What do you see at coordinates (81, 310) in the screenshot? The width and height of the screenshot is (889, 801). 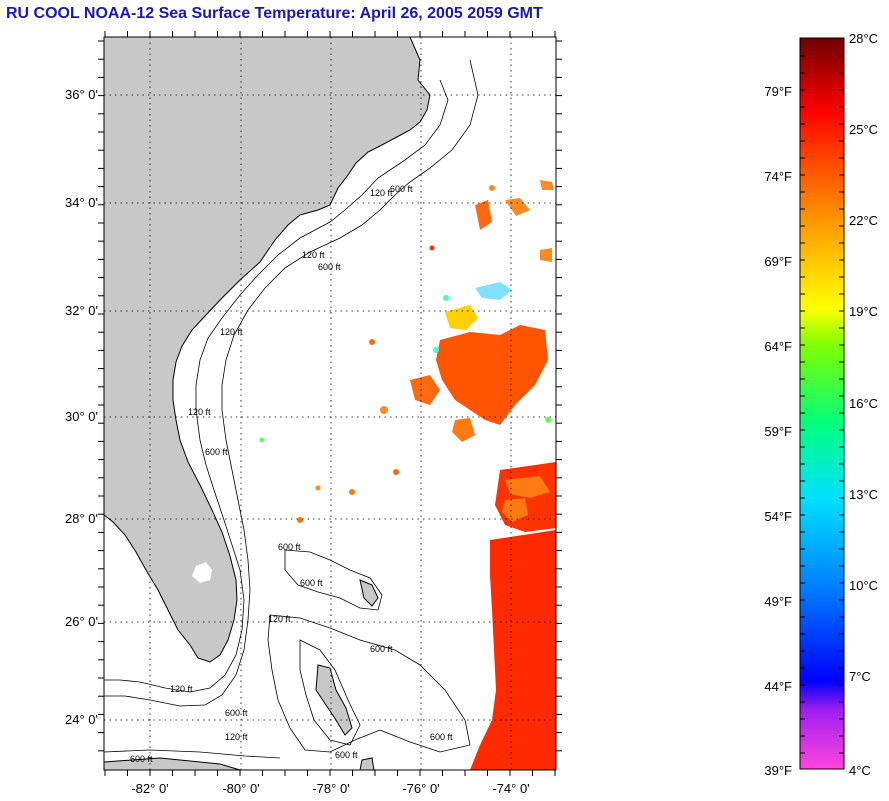 I see `lat-label: 32° 0'` at bounding box center [81, 310].